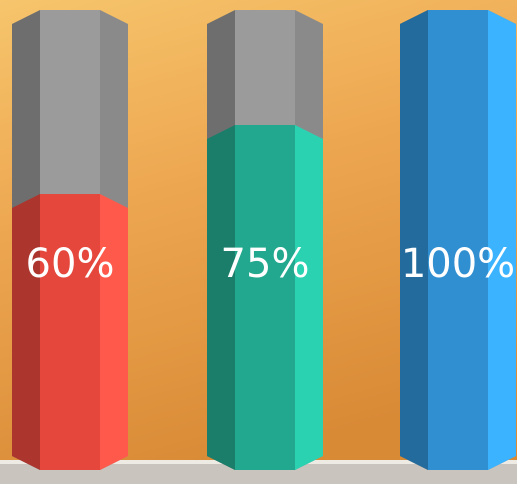 This screenshot has width=517, height=484. I want to click on value-label: 75%, so click(265, 264).